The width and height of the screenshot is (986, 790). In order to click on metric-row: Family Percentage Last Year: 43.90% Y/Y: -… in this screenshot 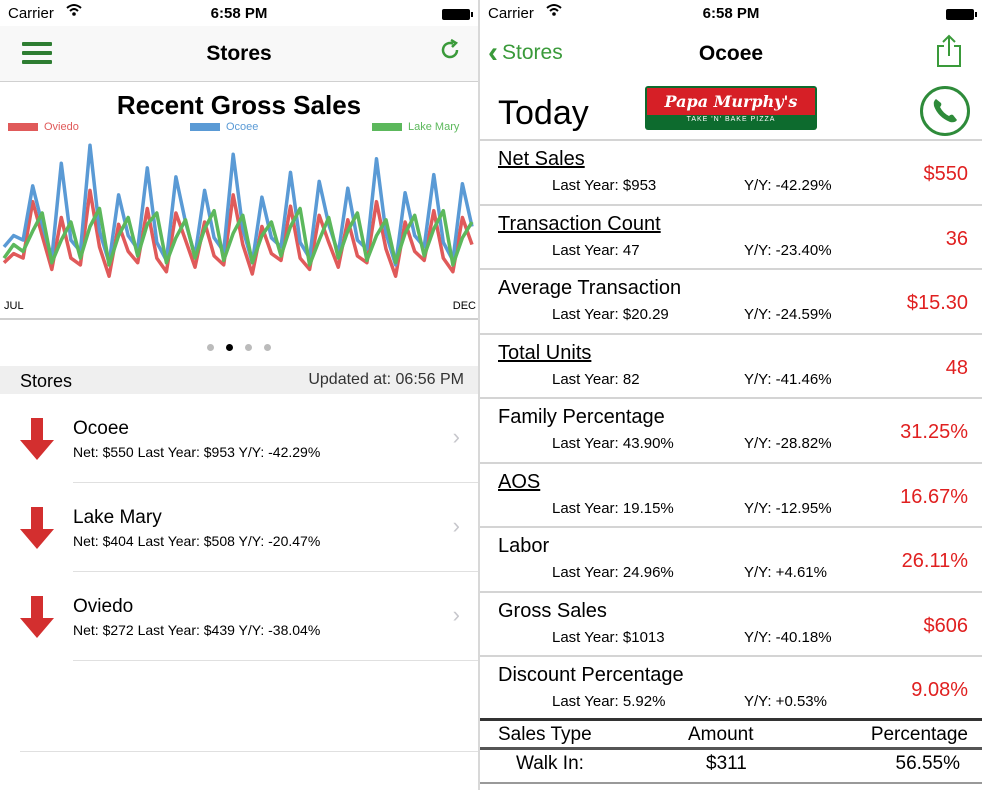, I will do `click(731, 429)`.